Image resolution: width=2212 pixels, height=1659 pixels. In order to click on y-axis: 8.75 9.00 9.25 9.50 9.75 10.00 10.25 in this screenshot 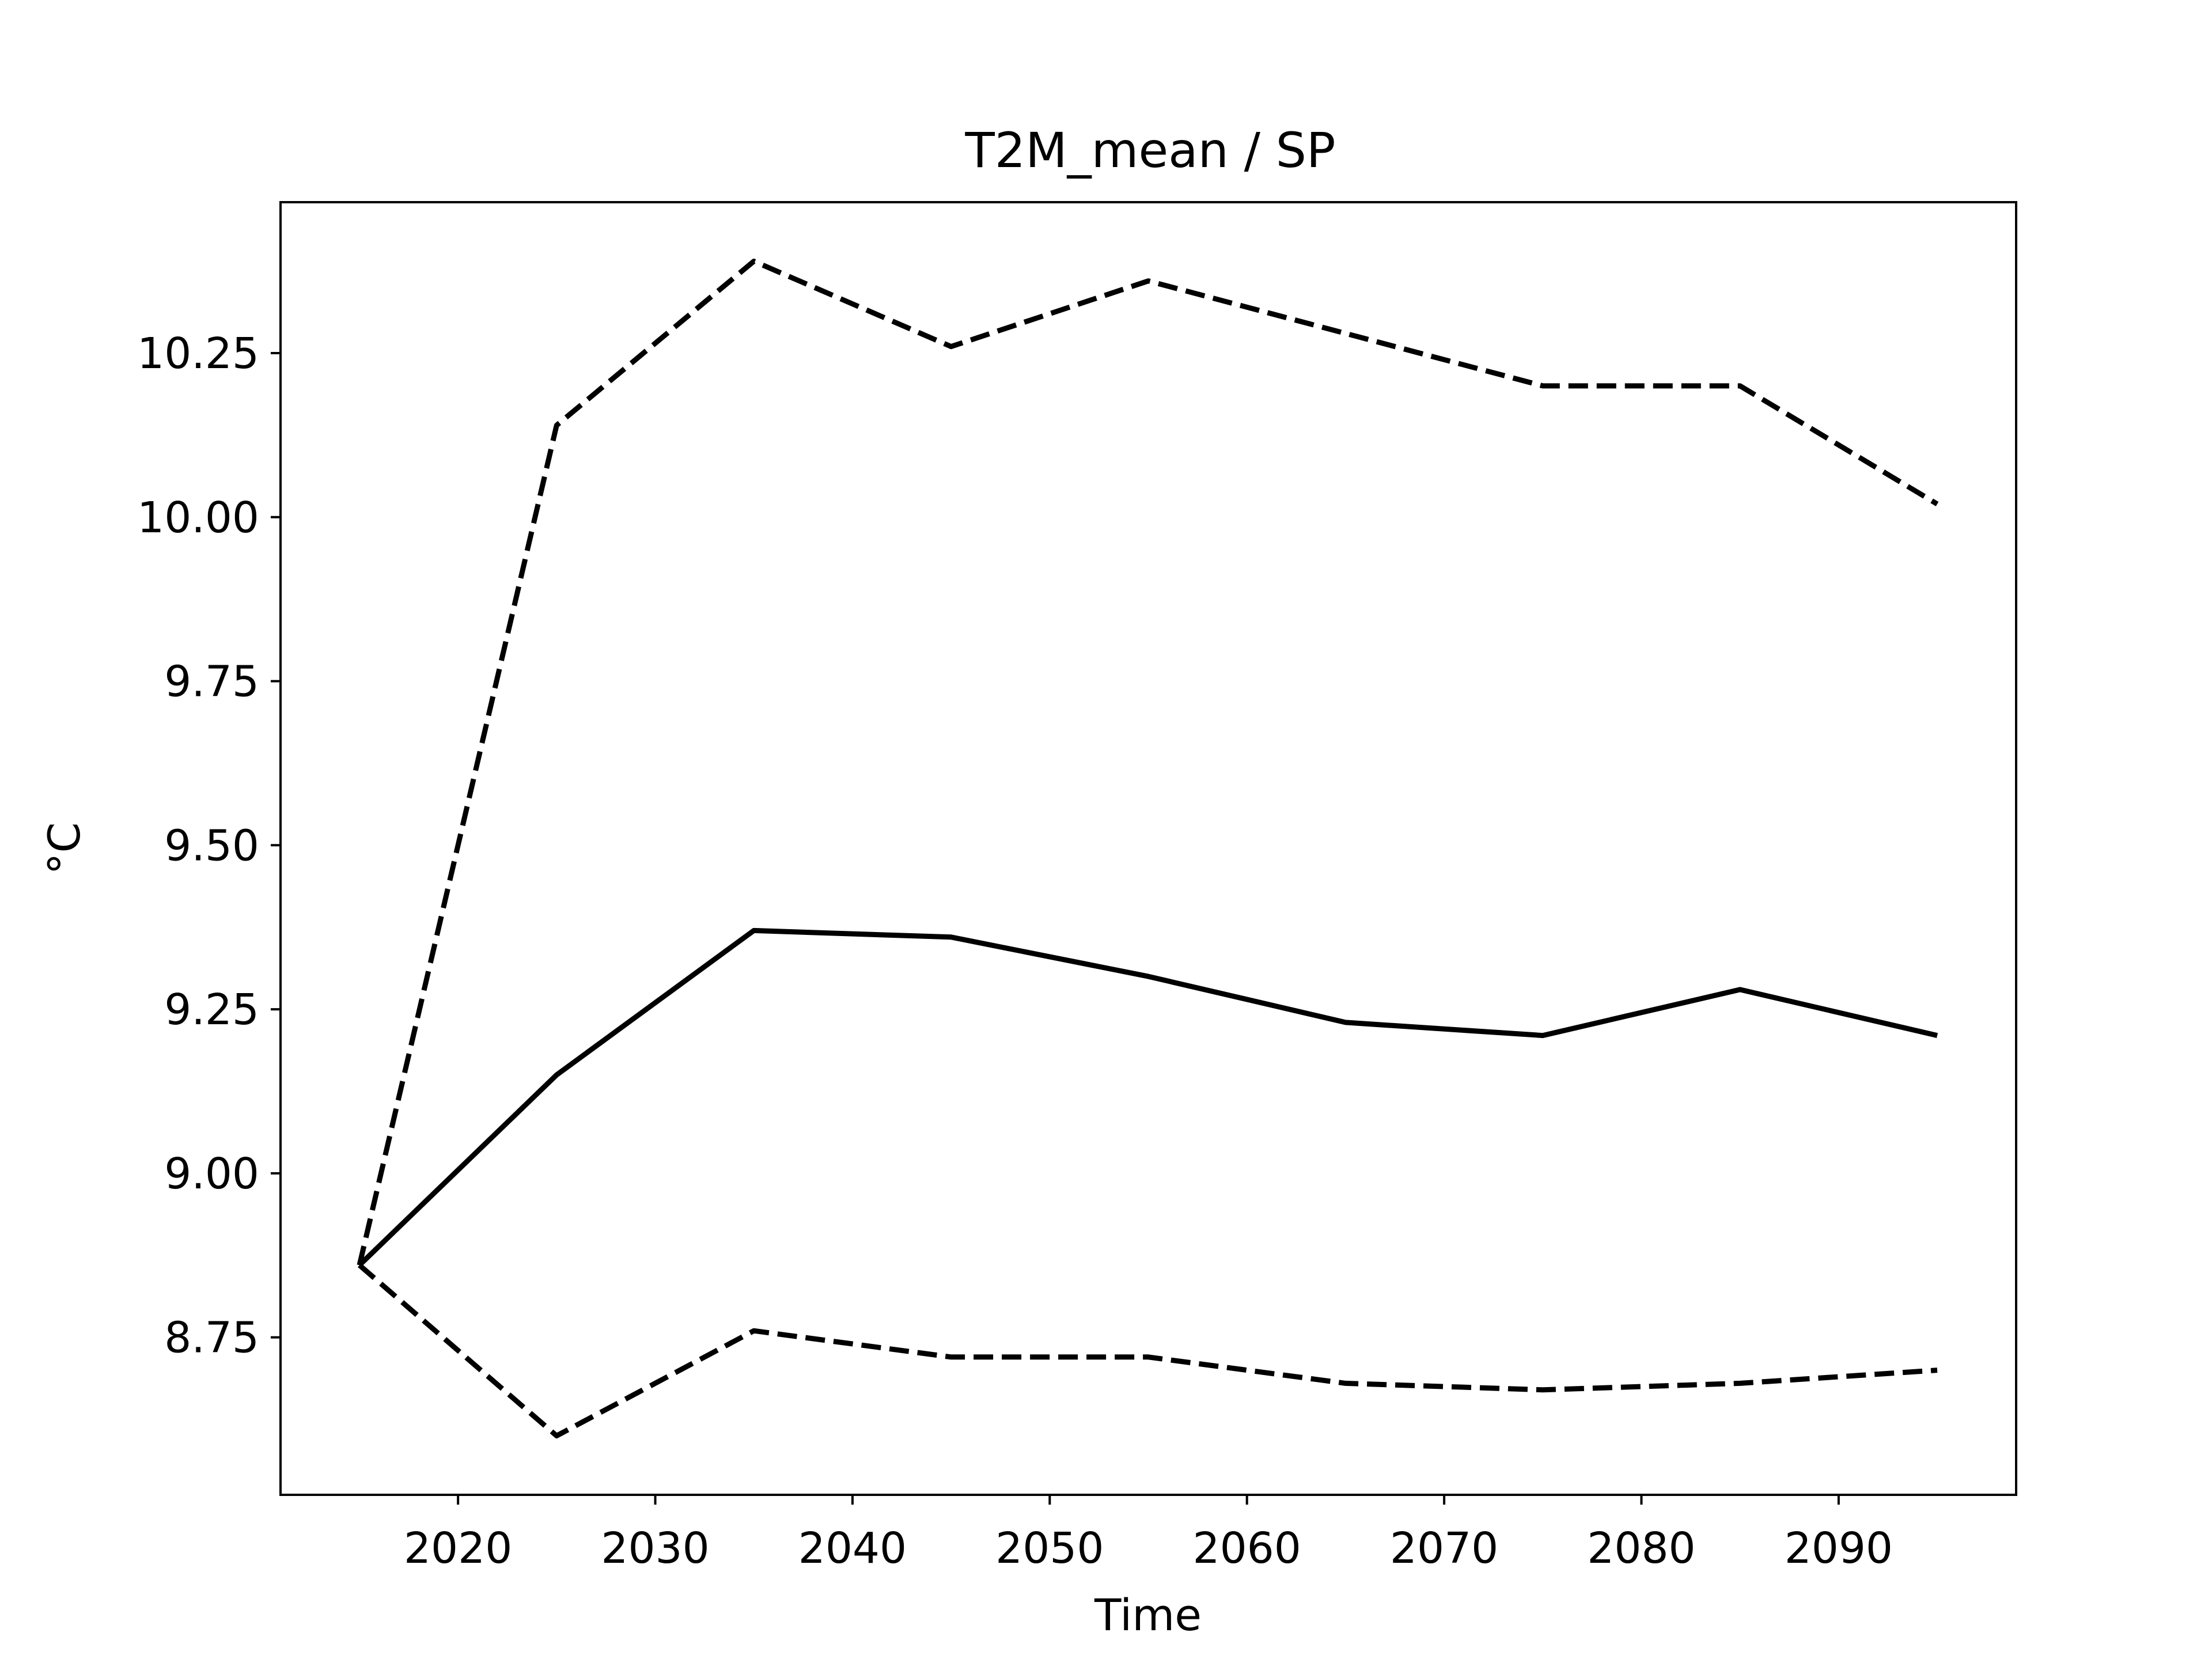, I will do `click(209, 846)`.